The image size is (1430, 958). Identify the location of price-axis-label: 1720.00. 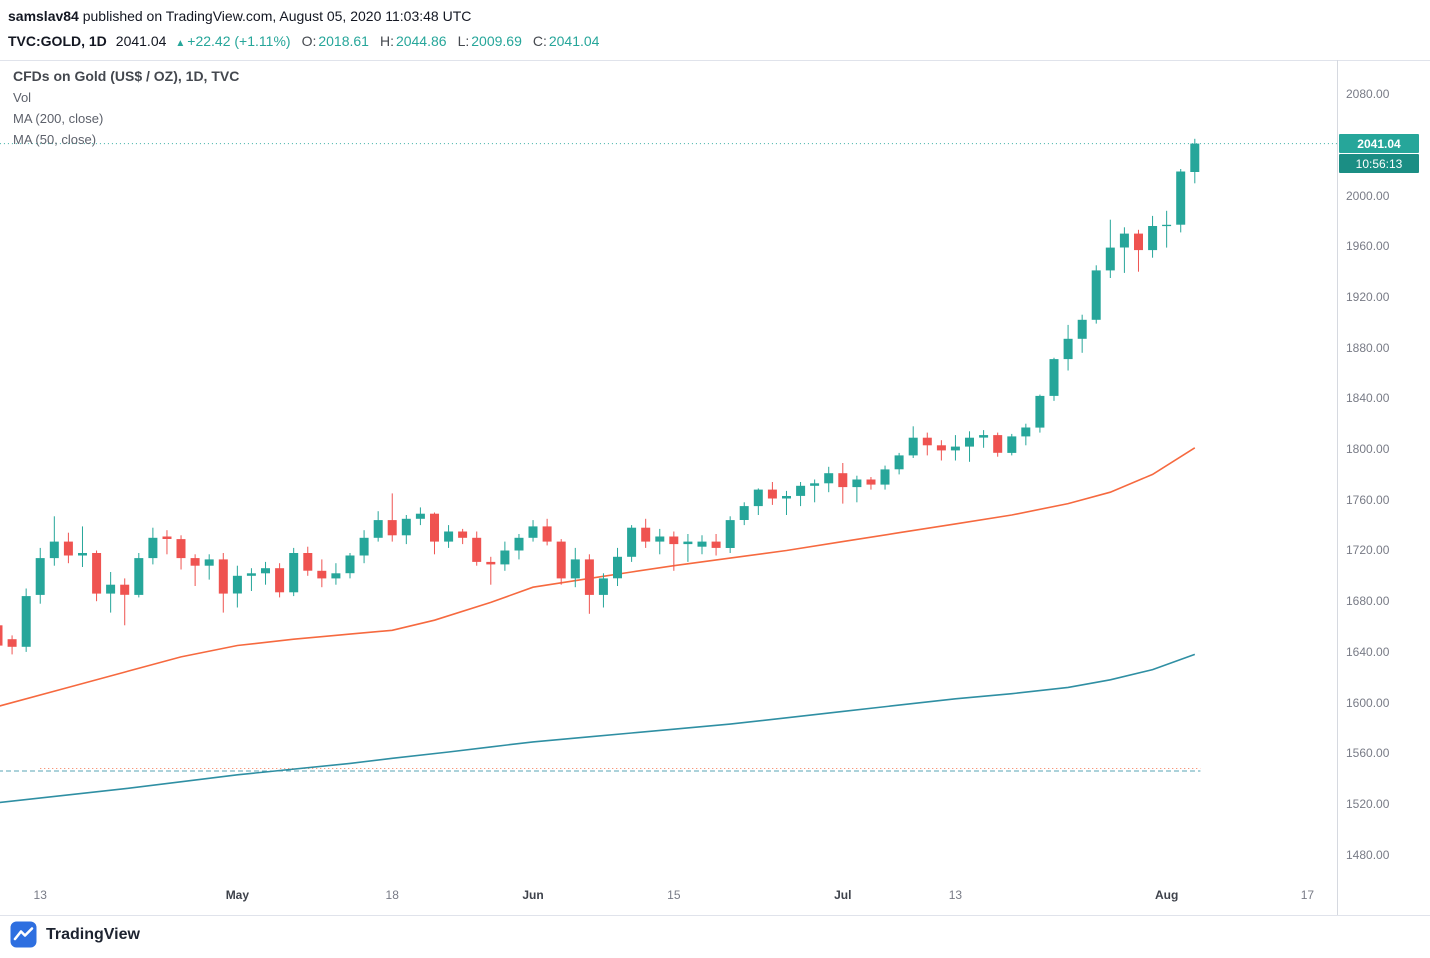
(1368, 550).